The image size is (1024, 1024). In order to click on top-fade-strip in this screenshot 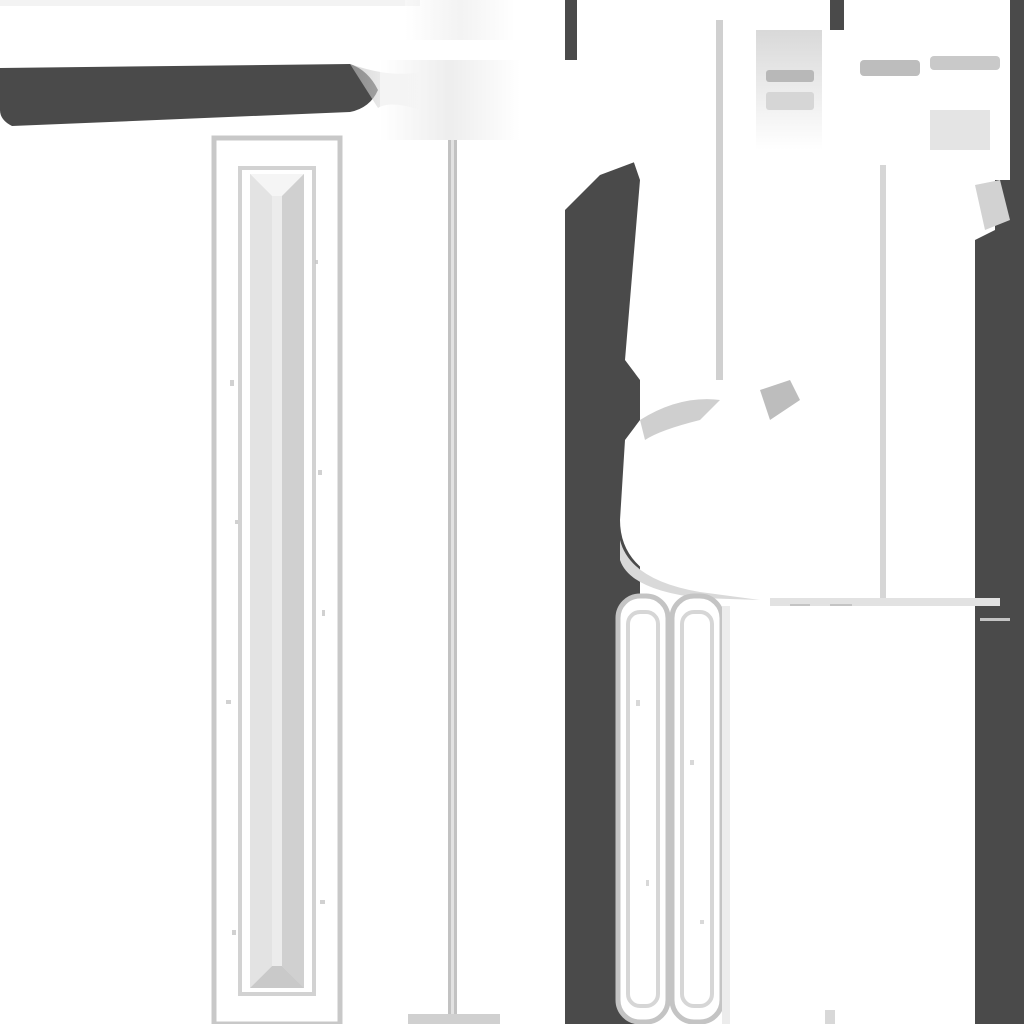, I will do `click(450, 70)`.